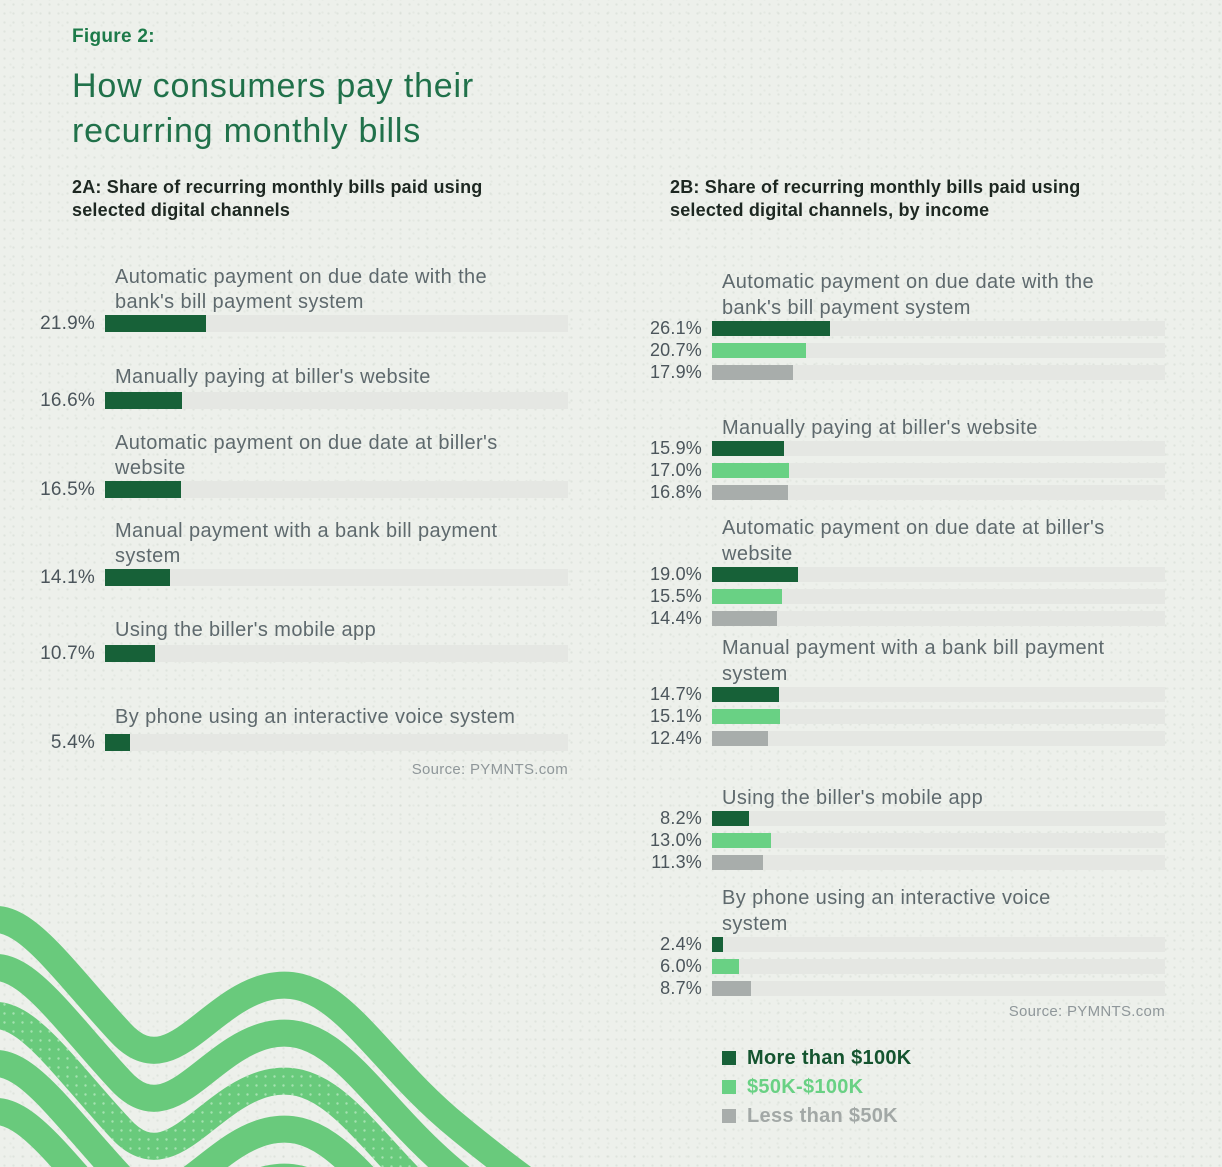 This screenshot has width=1222, height=1167. Describe the element at coordinates (675, 618) in the screenshot. I see `value-label: 14.4%` at that location.